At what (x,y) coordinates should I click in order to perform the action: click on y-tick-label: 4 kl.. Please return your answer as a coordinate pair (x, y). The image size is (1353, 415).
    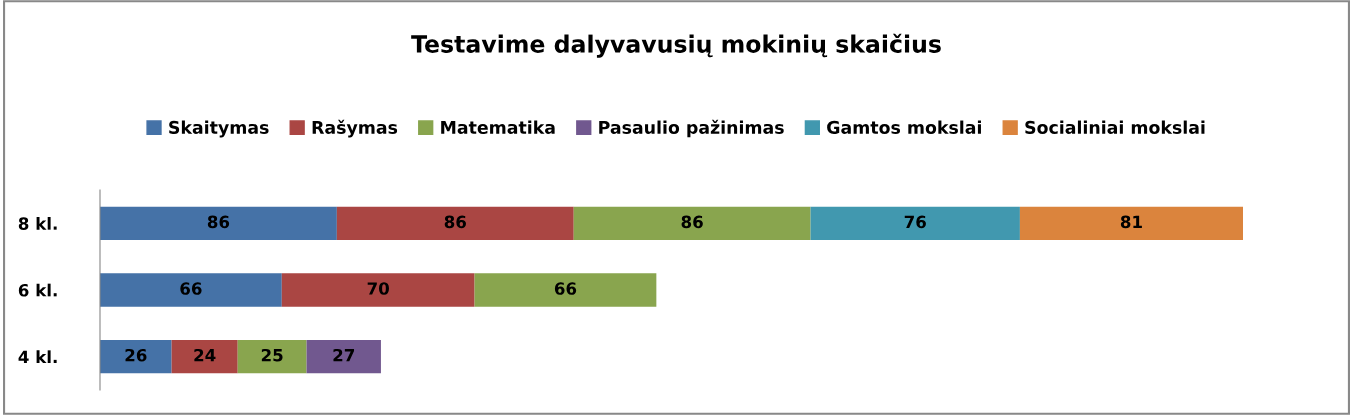
    Looking at the image, I should click on (37, 356).